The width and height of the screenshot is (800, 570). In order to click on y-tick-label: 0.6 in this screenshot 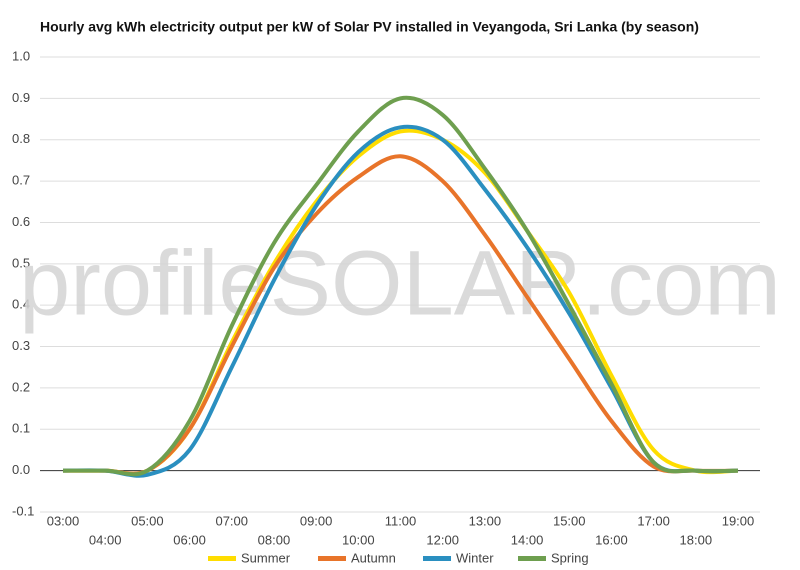, I will do `click(21, 221)`.